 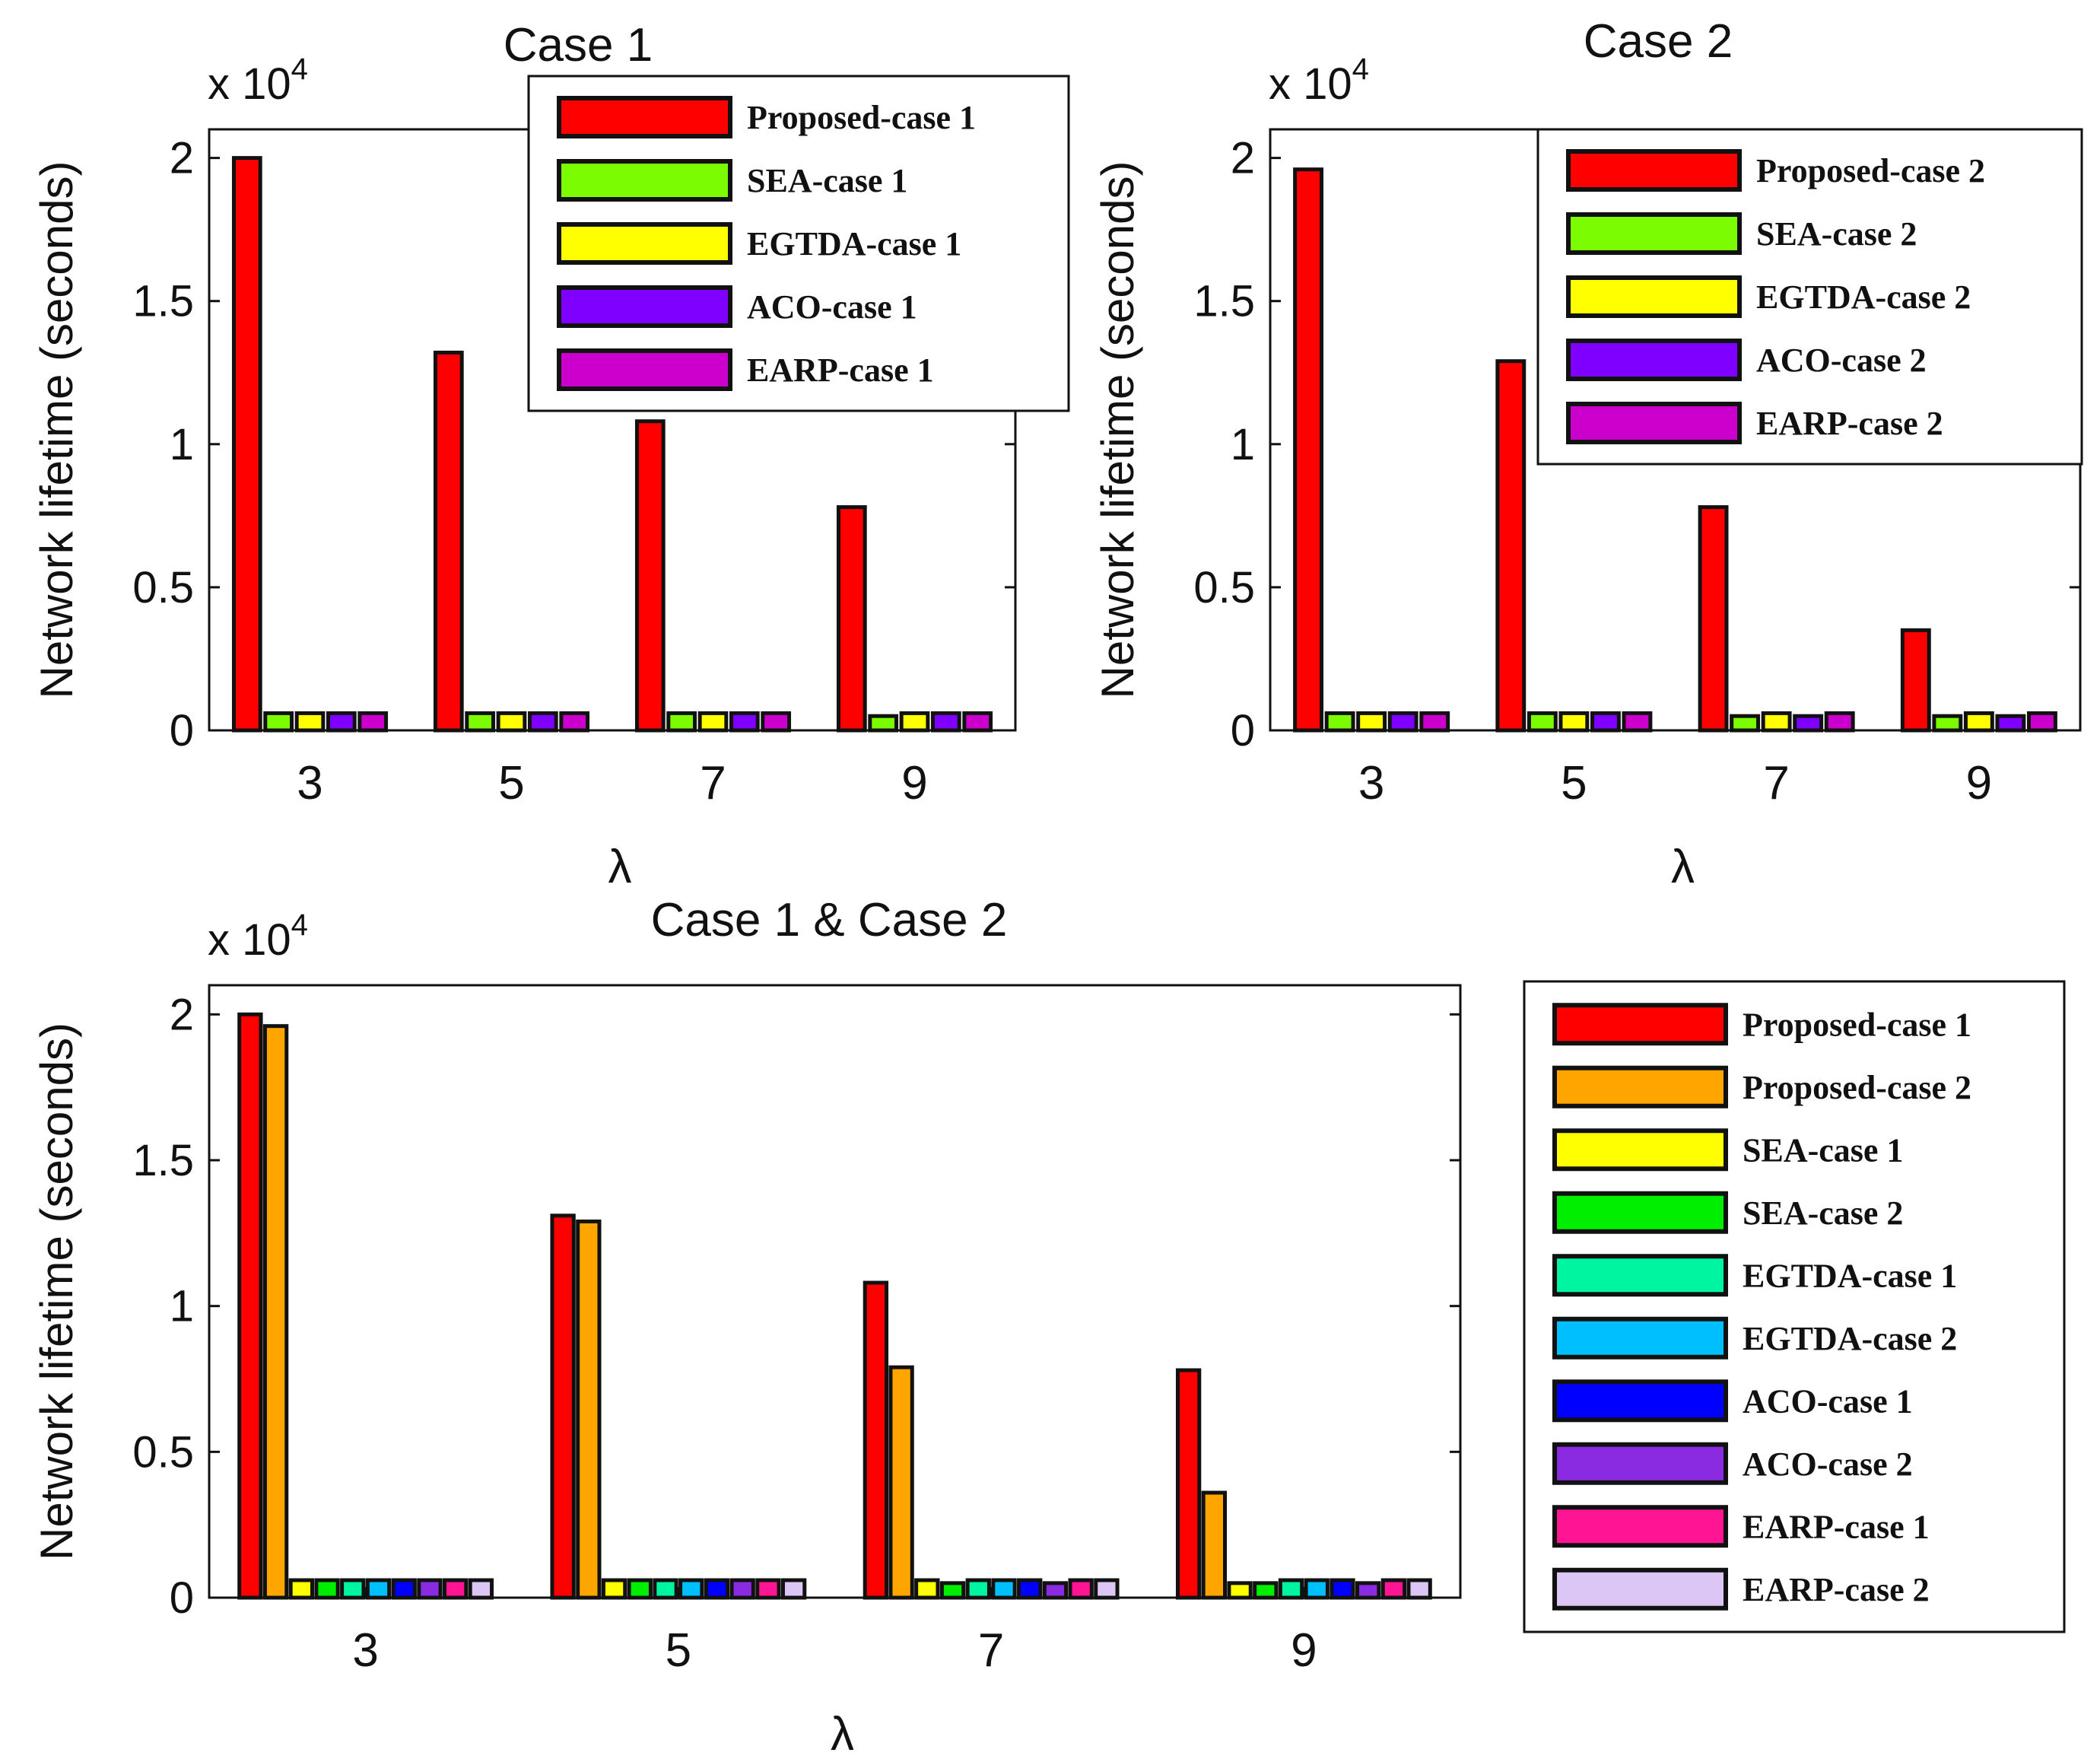 What do you see at coordinates (914, 783) in the screenshot?
I see `x-tick-label: 9` at bounding box center [914, 783].